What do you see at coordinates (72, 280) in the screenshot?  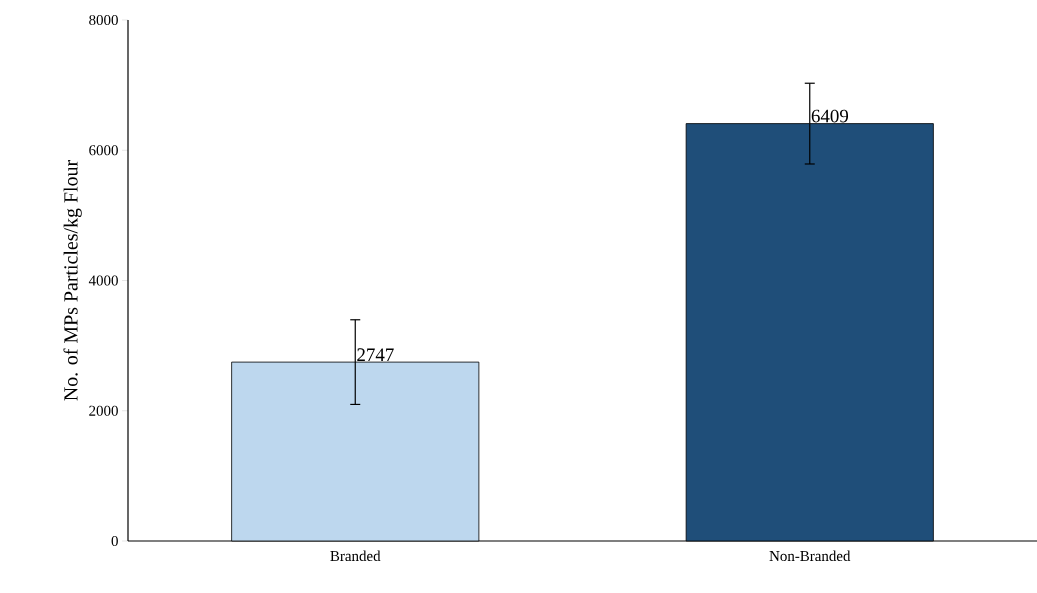 I see `y-axis-title: No. of MPs Particles/kg Flour` at bounding box center [72, 280].